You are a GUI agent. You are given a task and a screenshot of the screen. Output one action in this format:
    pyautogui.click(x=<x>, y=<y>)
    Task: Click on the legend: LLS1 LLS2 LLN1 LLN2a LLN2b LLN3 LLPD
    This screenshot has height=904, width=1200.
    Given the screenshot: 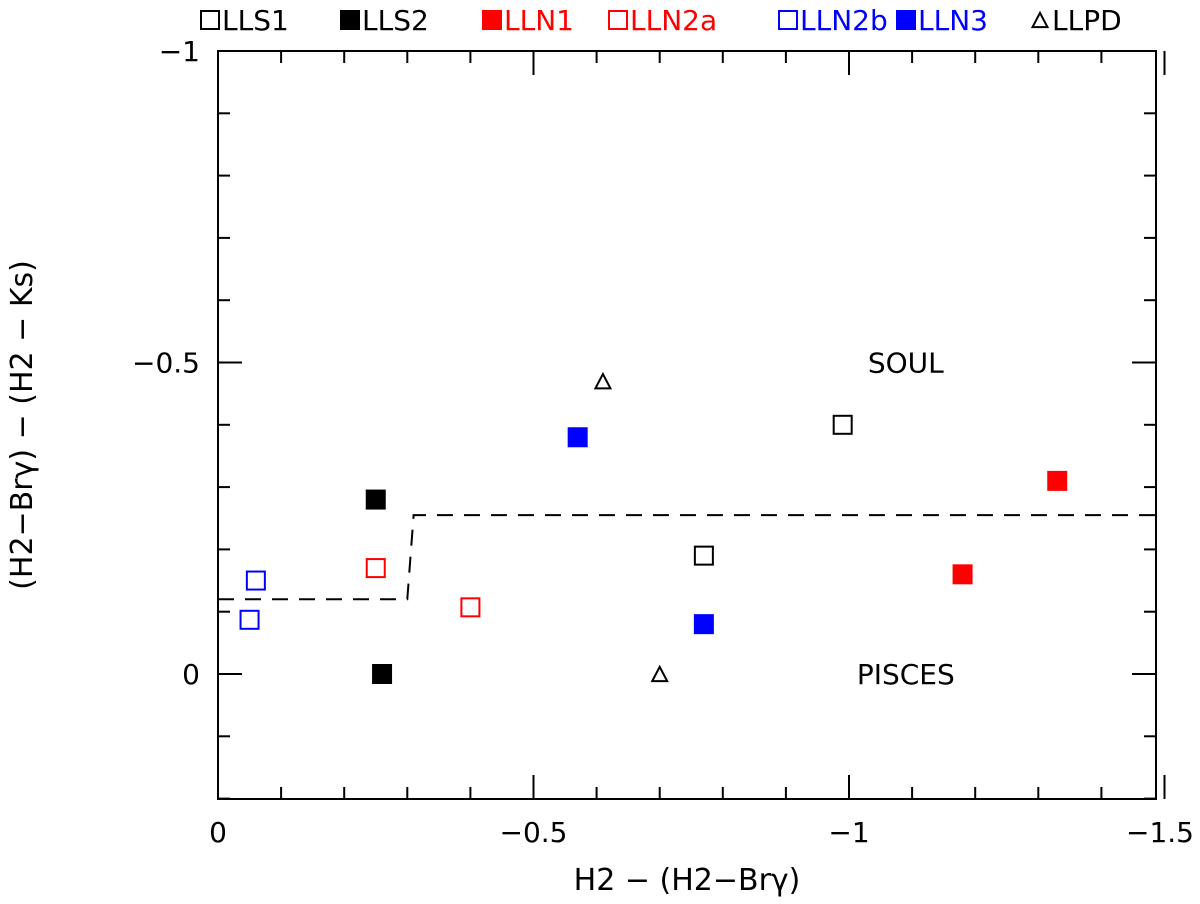 What is the action you would take?
    pyautogui.click(x=661, y=20)
    